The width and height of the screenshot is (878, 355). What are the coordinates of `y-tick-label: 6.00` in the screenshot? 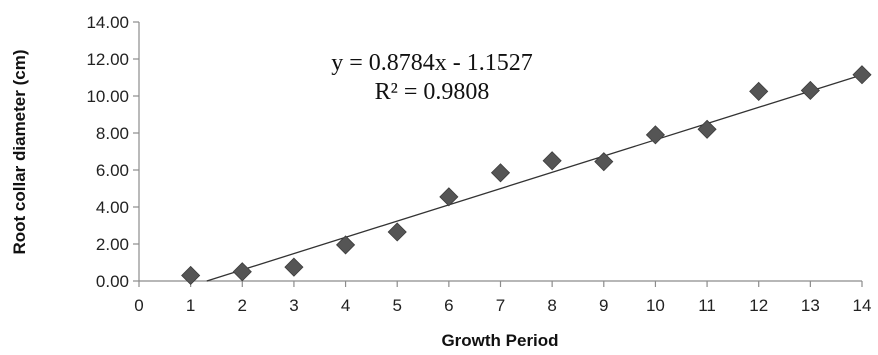 It's located at (112, 170).